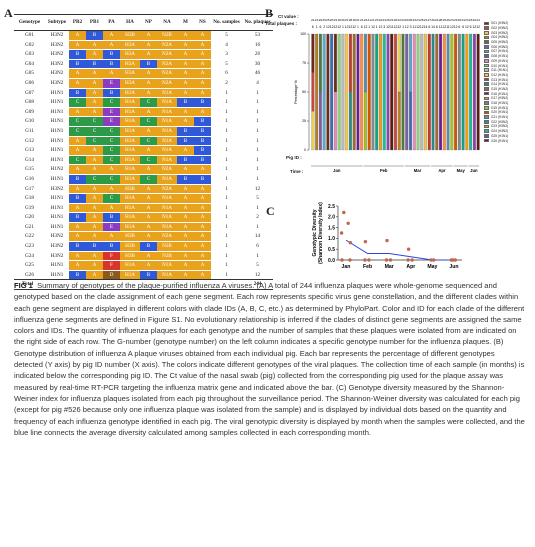 This screenshot has height=547, width=535. Describe the element at coordinates (29, 207) in the screenshot. I see `table-cell: G19` at that location.